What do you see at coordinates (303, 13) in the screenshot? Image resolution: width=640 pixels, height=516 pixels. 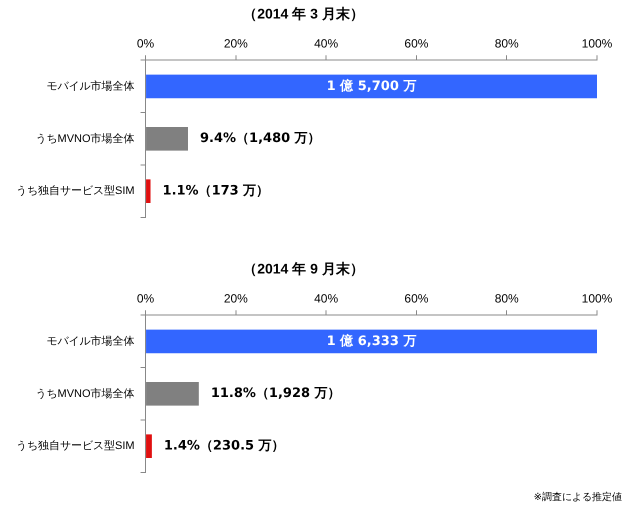 I see `chart-title: （2014 年 3 月末）` at bounding box center [303, 13].